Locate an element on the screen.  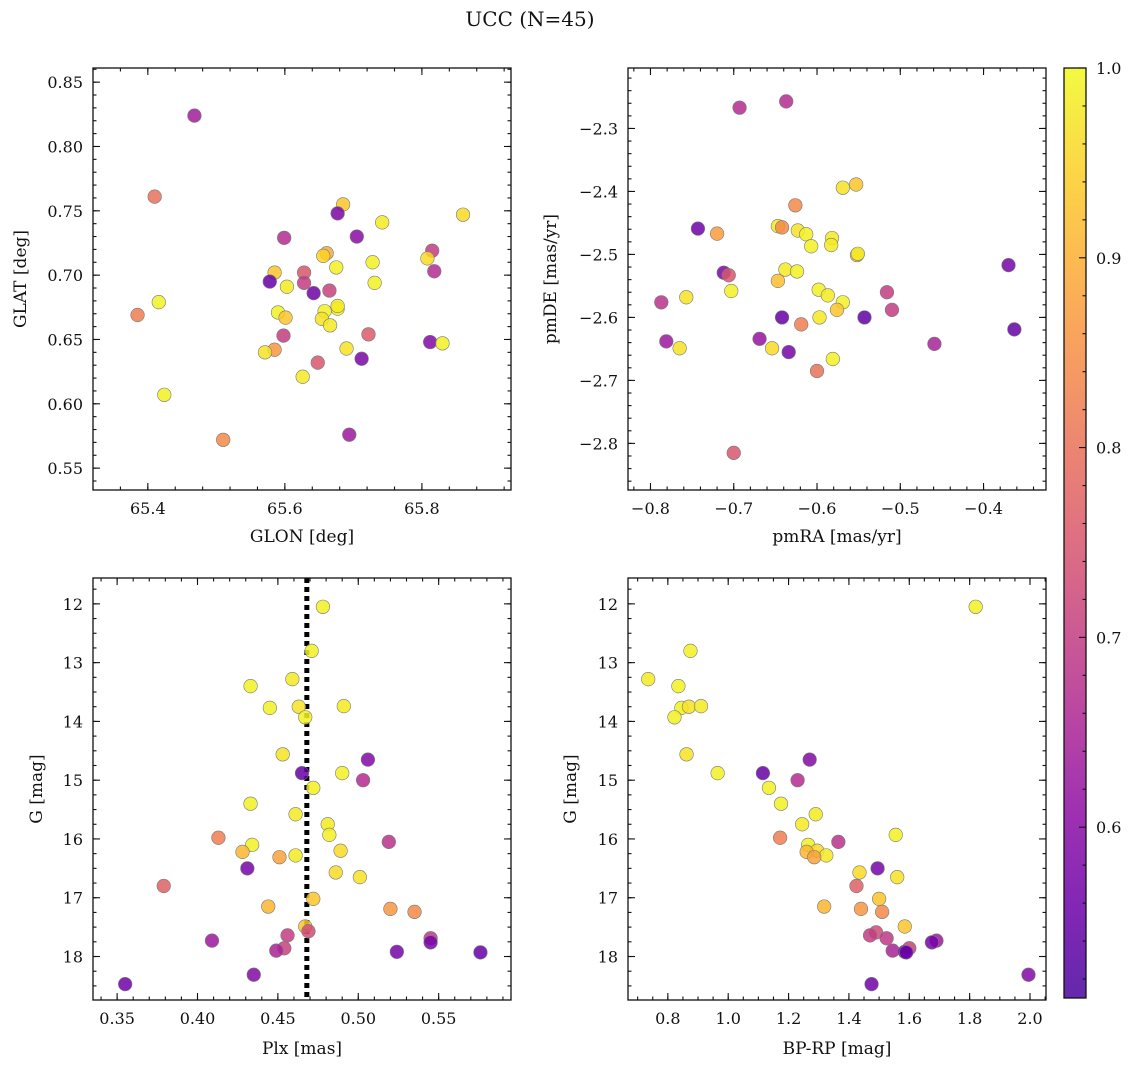
colorbar-gradient is located at coordinates (1075, 533).